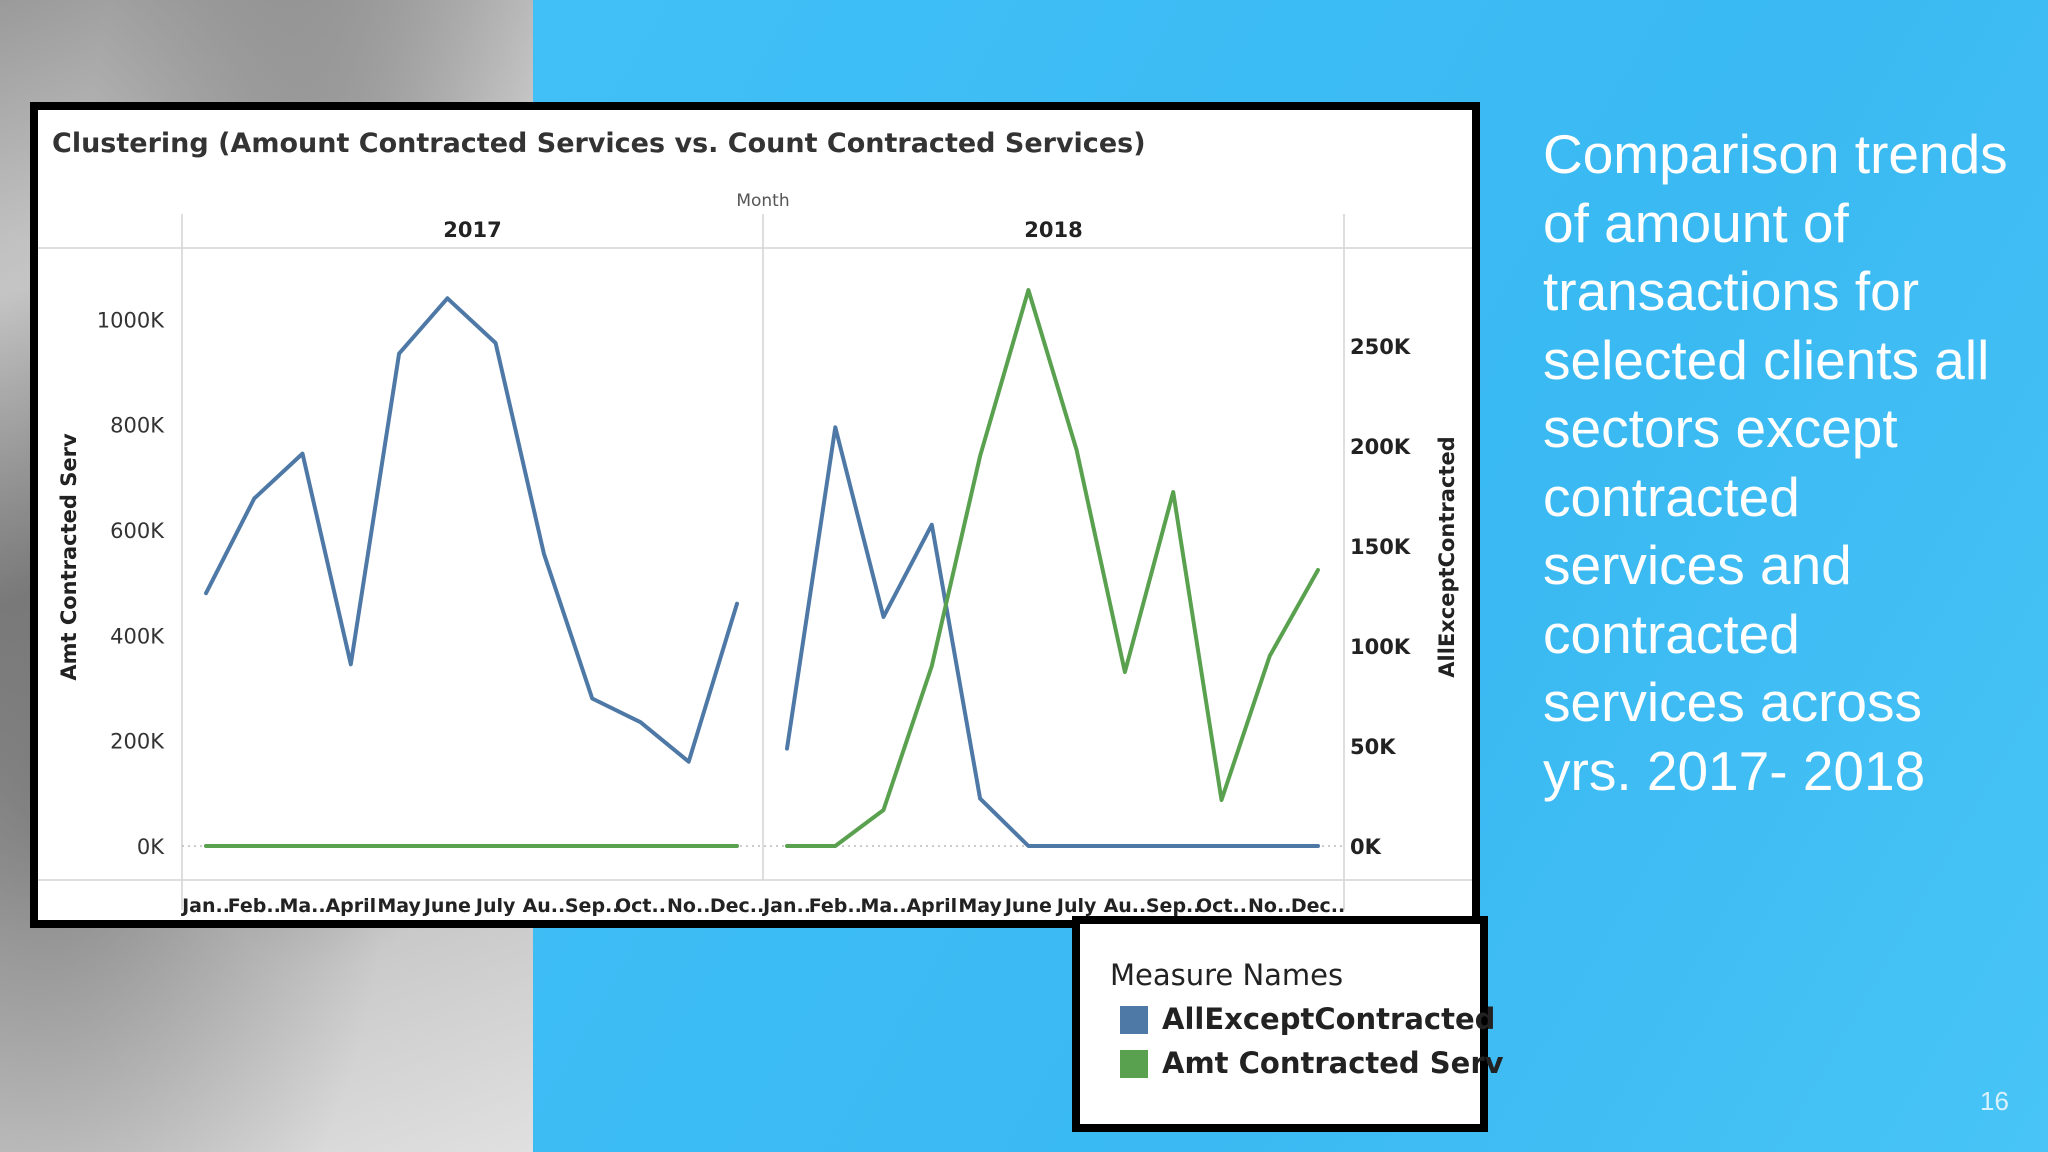  What do you see at coordinates (471, 530) in the screenshot?
I see `series-line-allexceptcontracted-2017` at bounding box center [471, 530].